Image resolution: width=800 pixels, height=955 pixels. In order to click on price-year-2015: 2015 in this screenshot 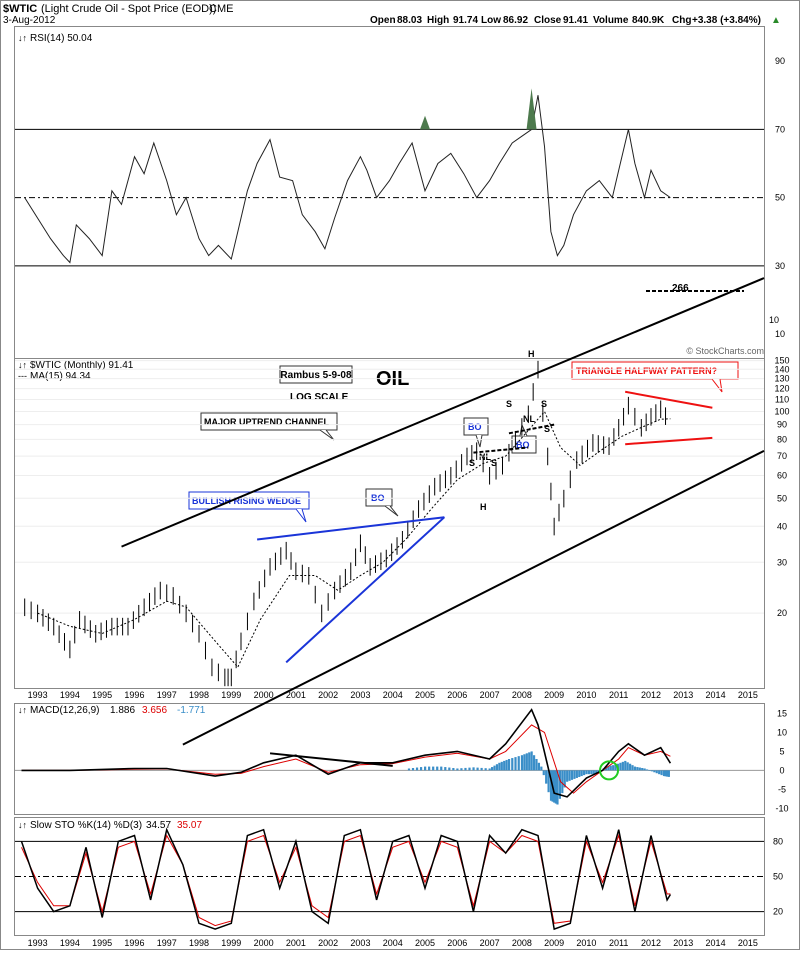, I will do `click(748, 695)`.